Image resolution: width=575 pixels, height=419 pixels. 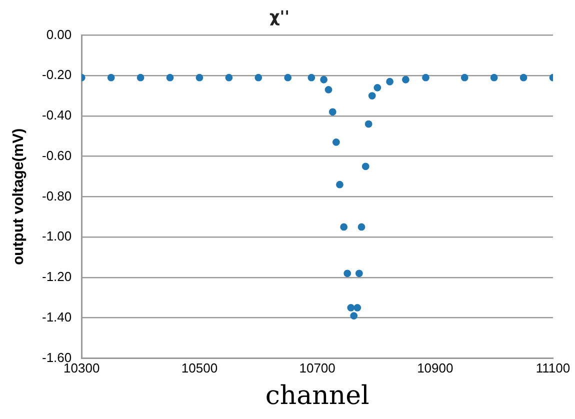 What do you see at coordinates (57, 276) in the screenshot?
I see `y-tick-label: -1.20` at bounding box center [57, 276].